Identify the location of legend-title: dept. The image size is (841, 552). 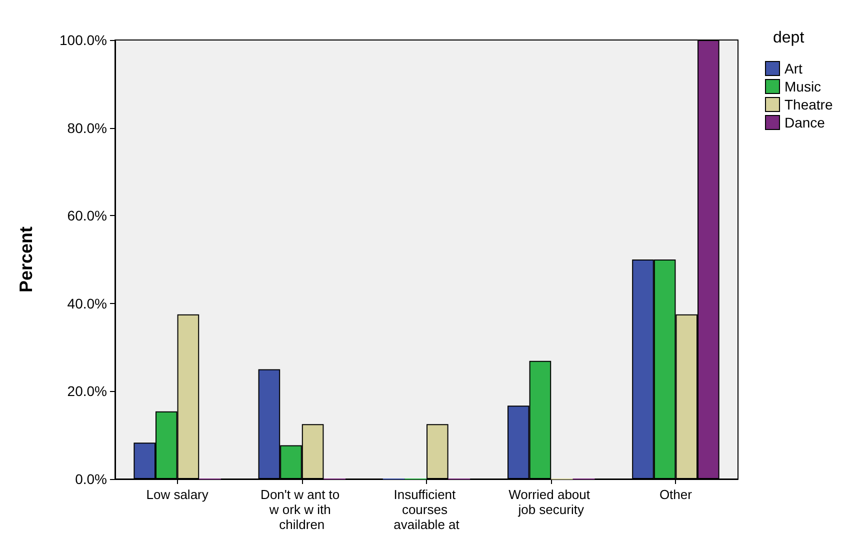
(789, 38).